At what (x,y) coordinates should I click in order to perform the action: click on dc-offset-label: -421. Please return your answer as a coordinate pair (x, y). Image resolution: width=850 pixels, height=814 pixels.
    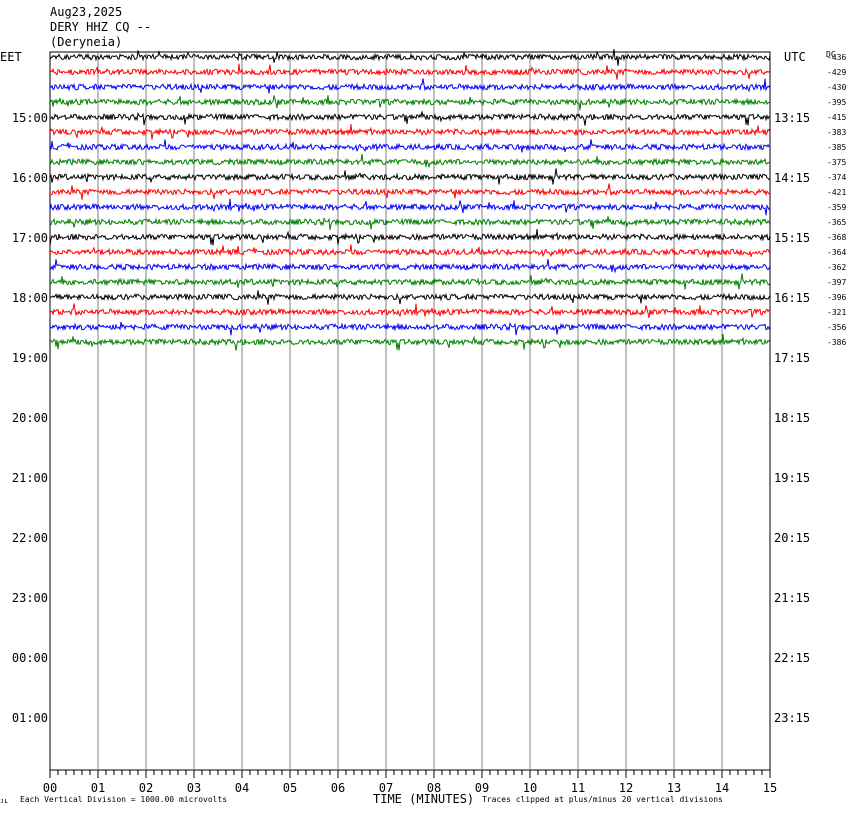
    Looking at the image, I should click on (836, 192).